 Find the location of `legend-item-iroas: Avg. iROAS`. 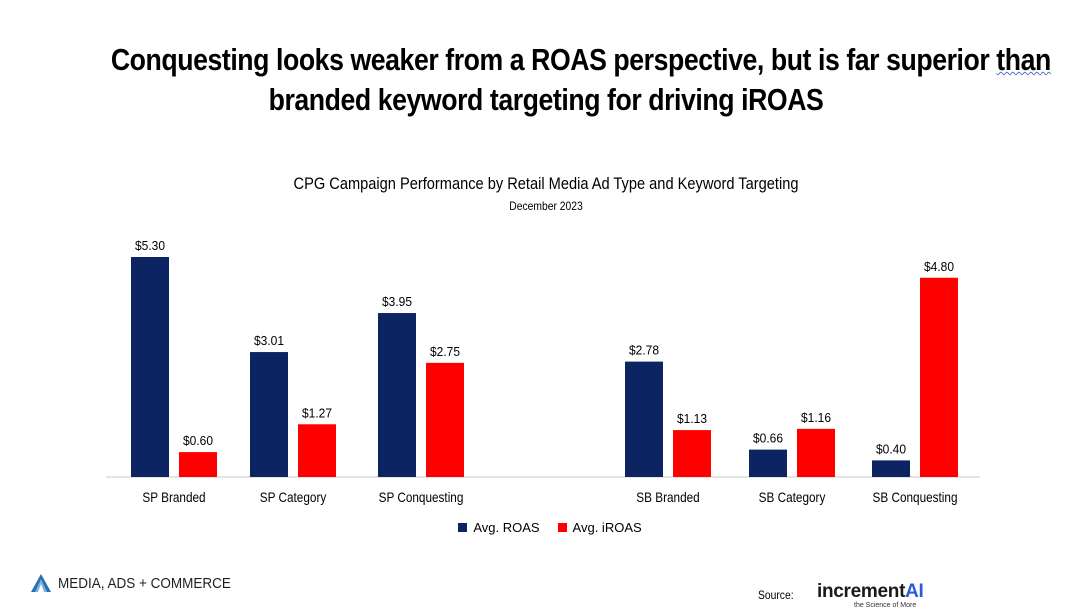

legend-item-iroas: Avg. iROAS is located at coordinates (599, 527).